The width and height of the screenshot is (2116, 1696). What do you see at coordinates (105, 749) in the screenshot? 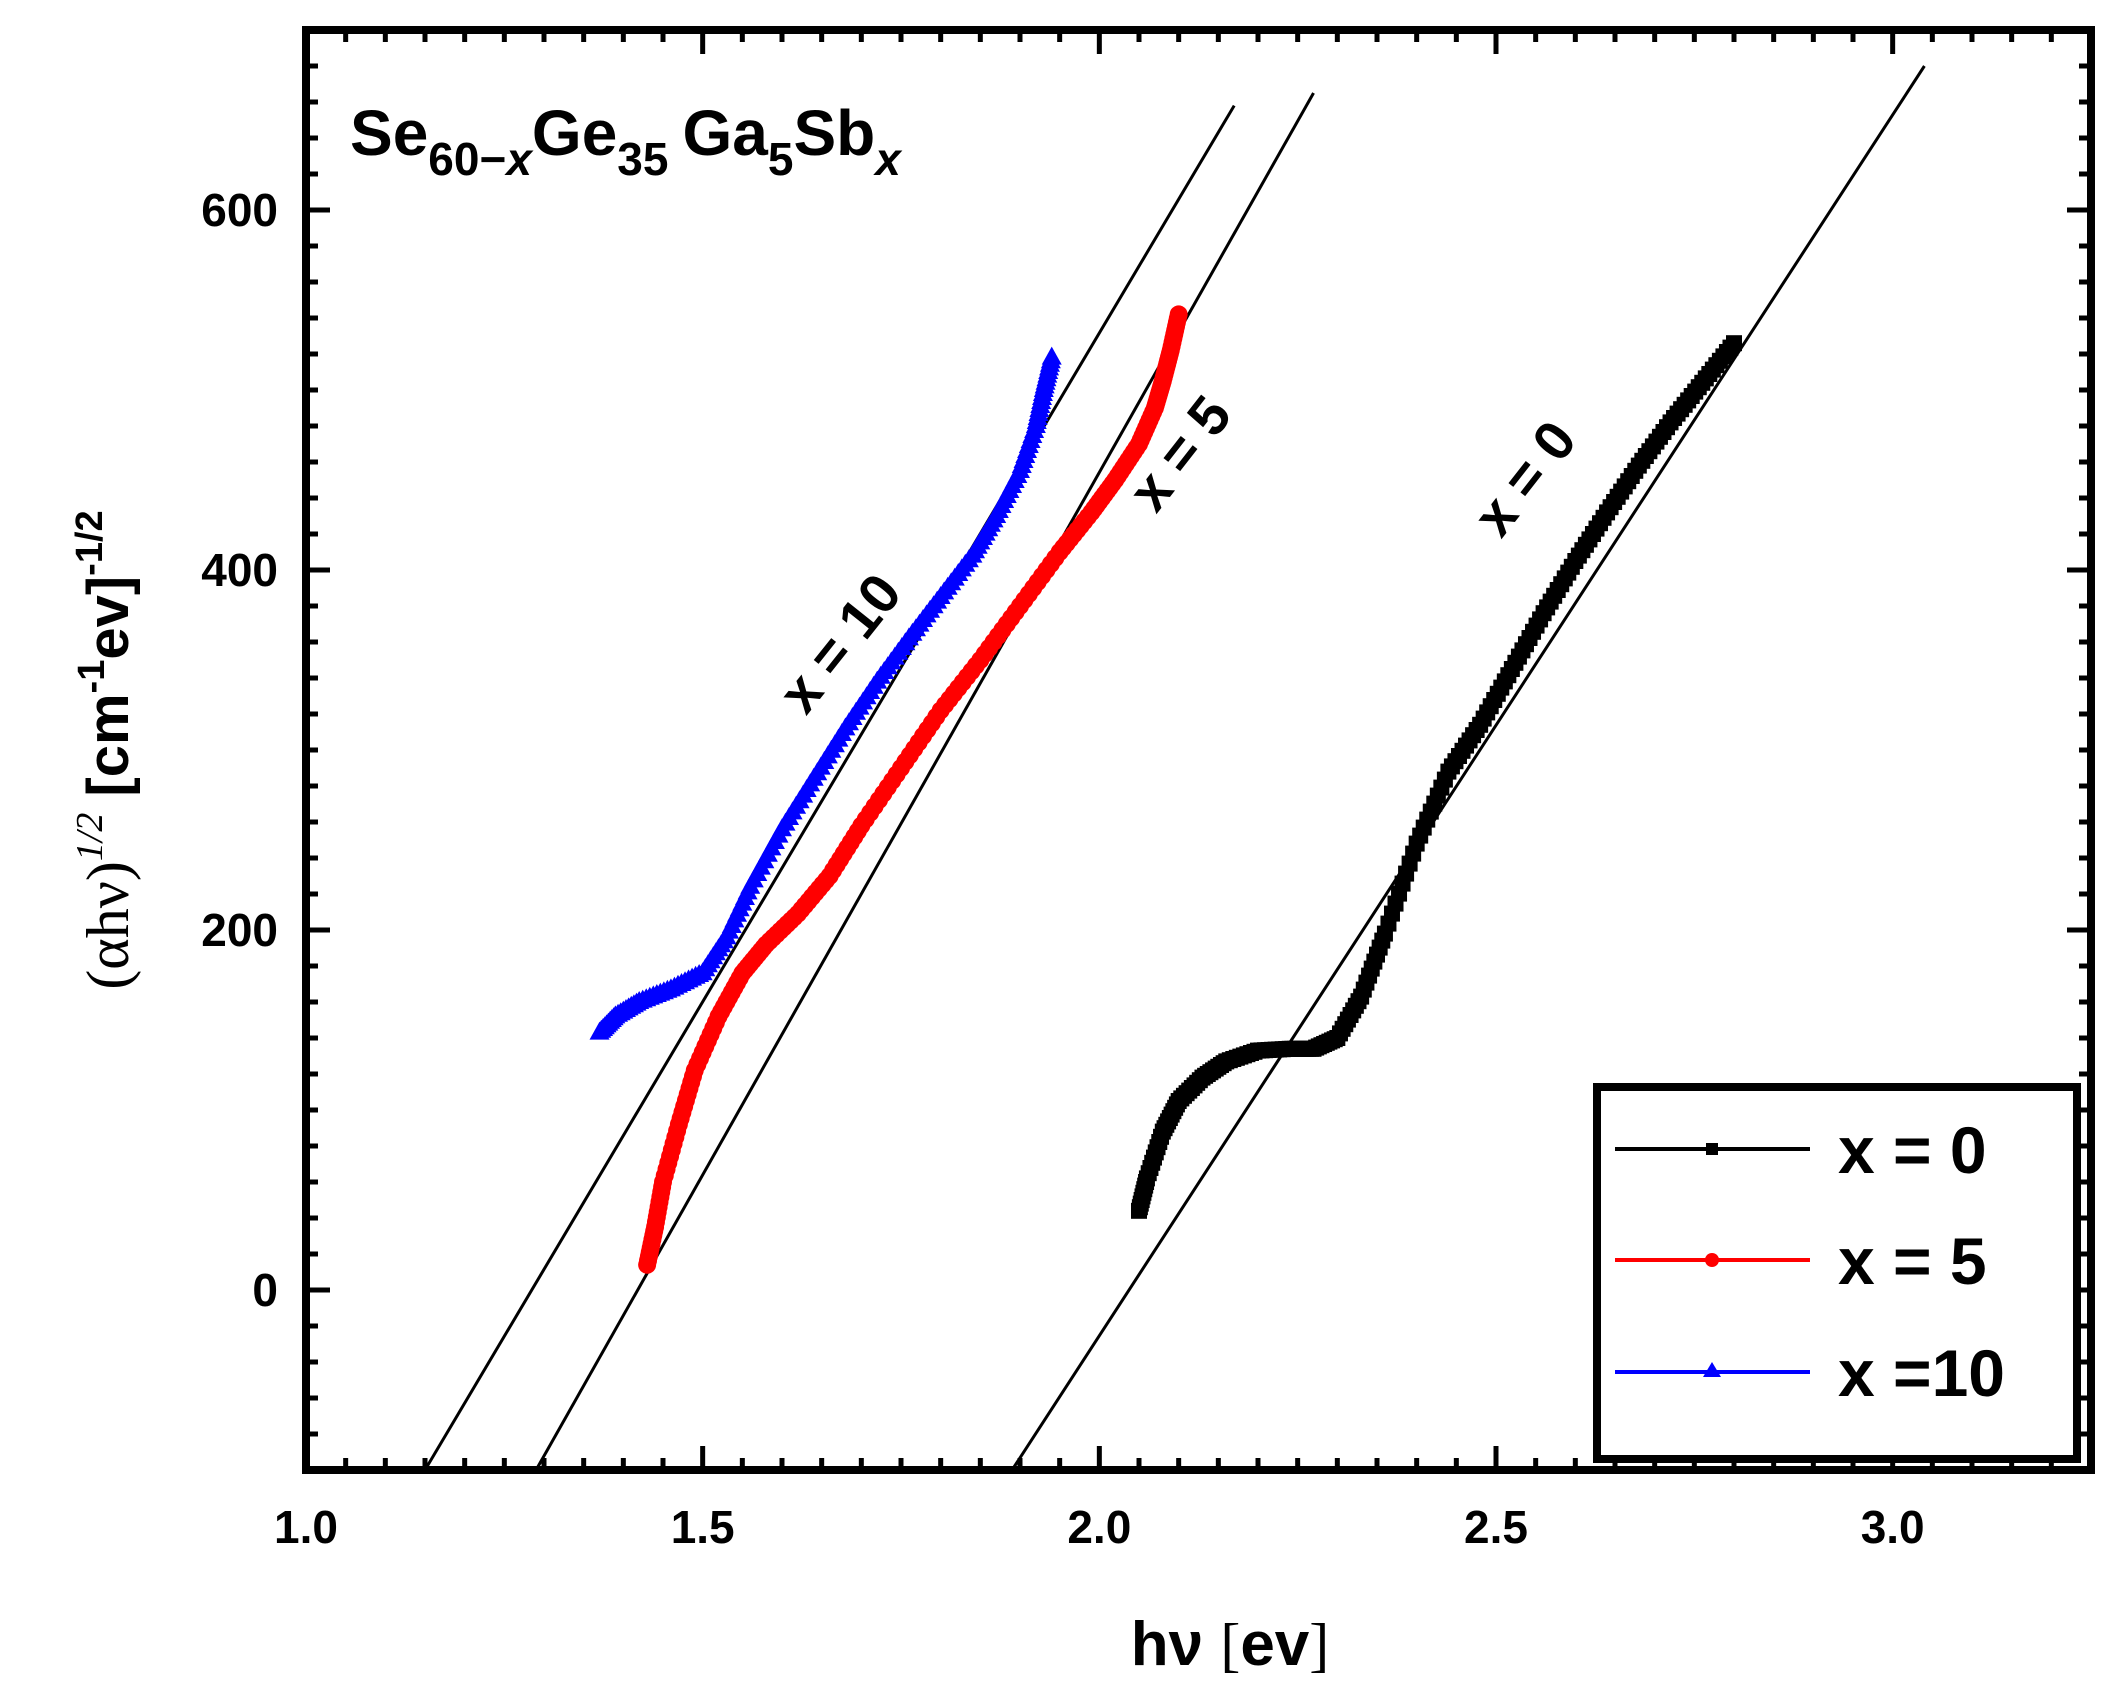
I see `y-axis-title: (αhν)1/2[cm-1ev]-1/2` at bounding box center [105, 749].